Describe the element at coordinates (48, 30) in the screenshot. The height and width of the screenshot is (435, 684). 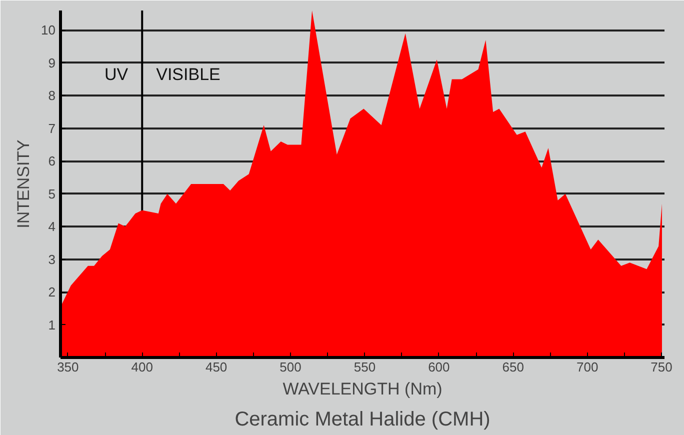
I see `y-tick-label: 10` at that location.